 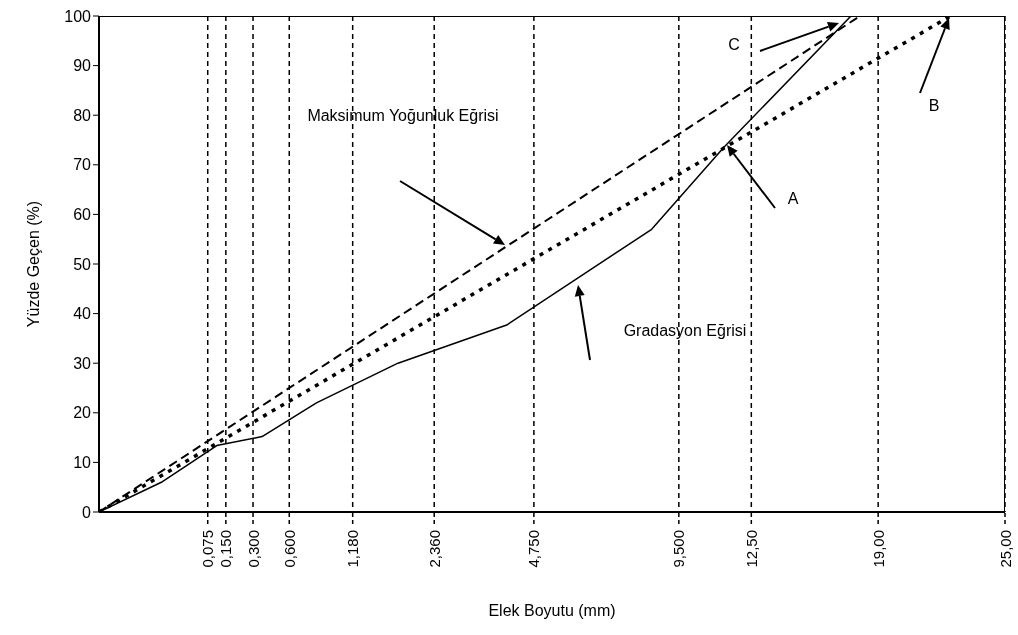 What do you see at coordinates (82, 413) in the screenshot?
I see `y-tick-label: 20` at bounding box center [82, 413].